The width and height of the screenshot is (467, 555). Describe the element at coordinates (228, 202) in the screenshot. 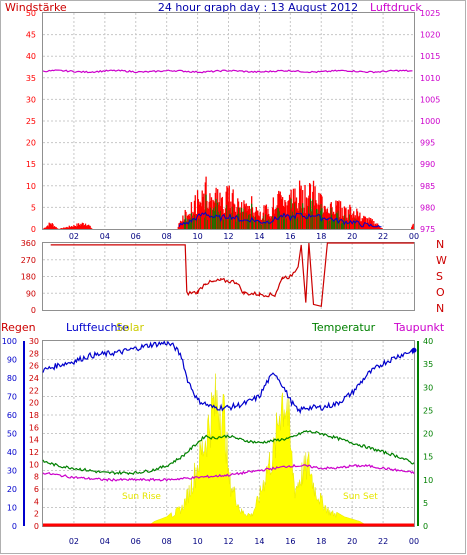

I see `wind-bars` at that location.